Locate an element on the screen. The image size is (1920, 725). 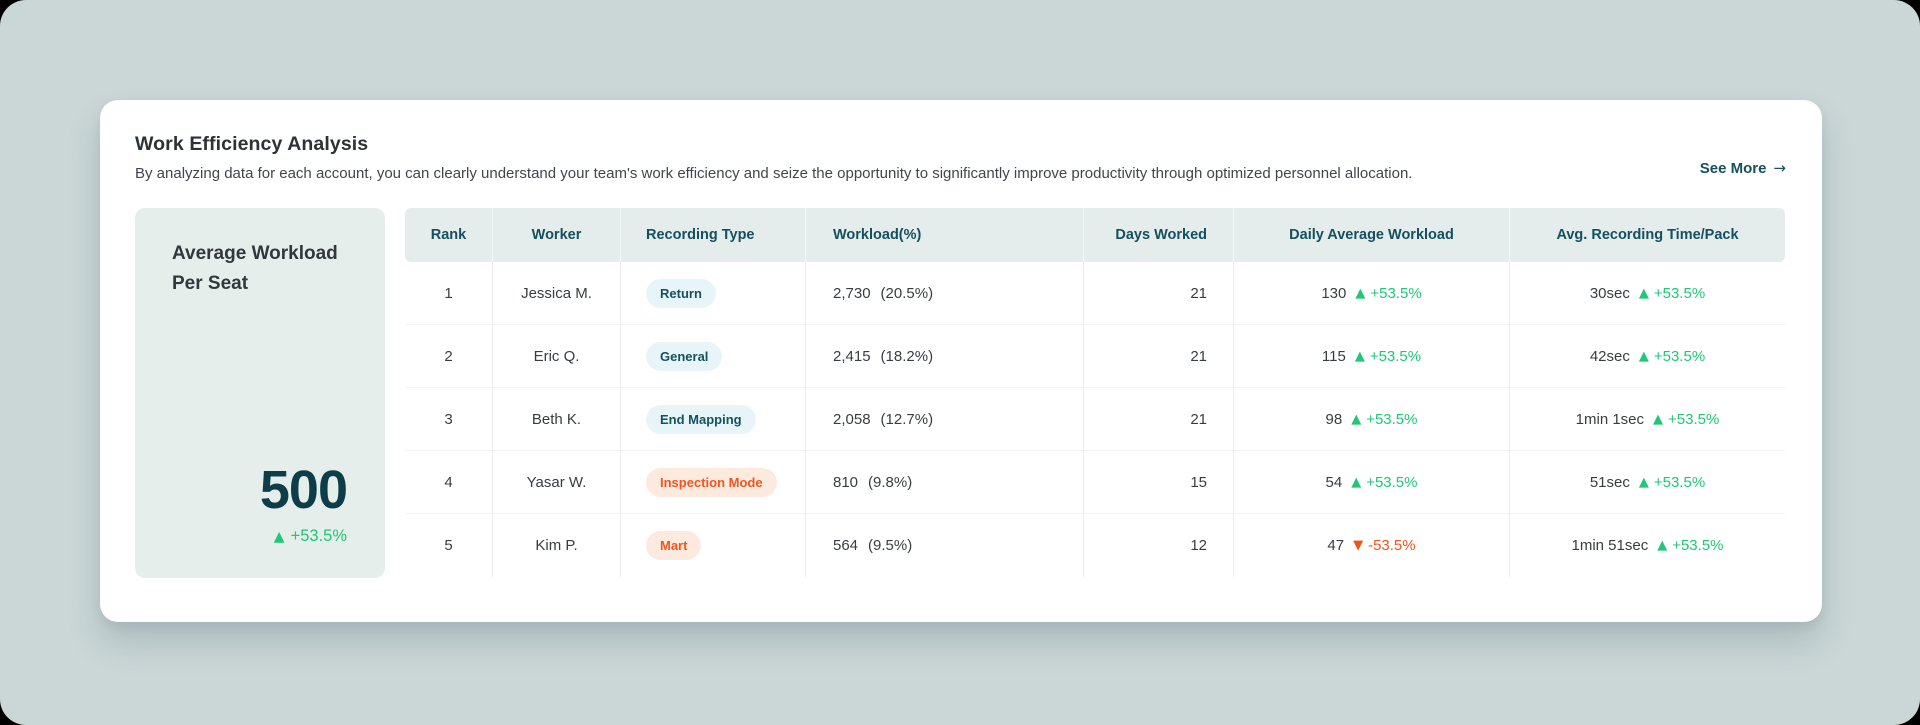
cell-daily-average: 115 ▲ +53.5% is located at coordinates (1372, 356).